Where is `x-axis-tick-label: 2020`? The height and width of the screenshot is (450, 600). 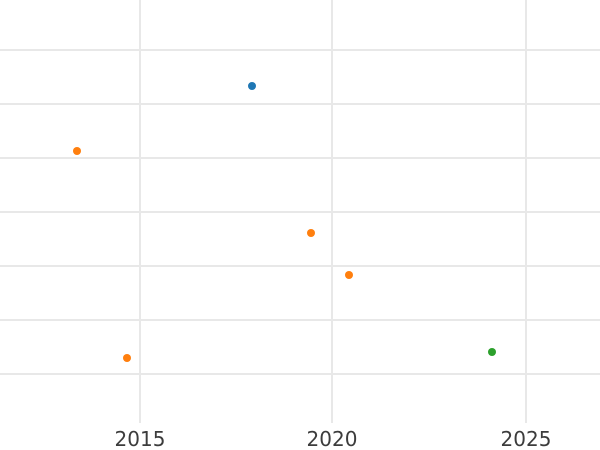 x-axis-tick-label: 2020 is located at coordinates (332, 438).